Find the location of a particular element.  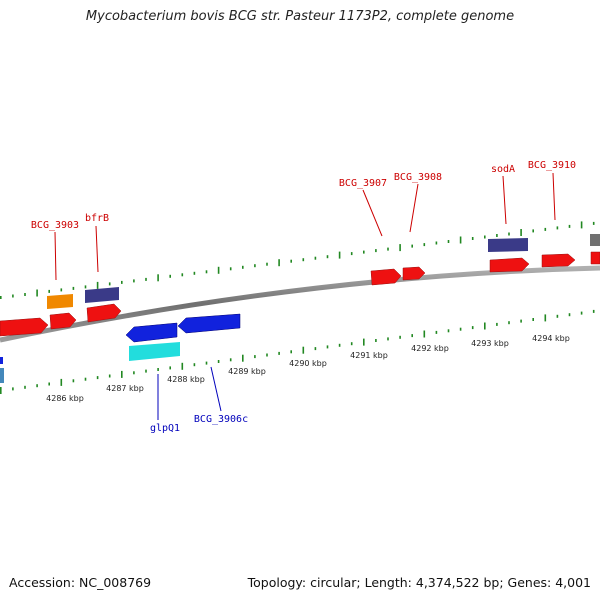

gene-label: BCG_3903 is located at coordinates (55, 225).